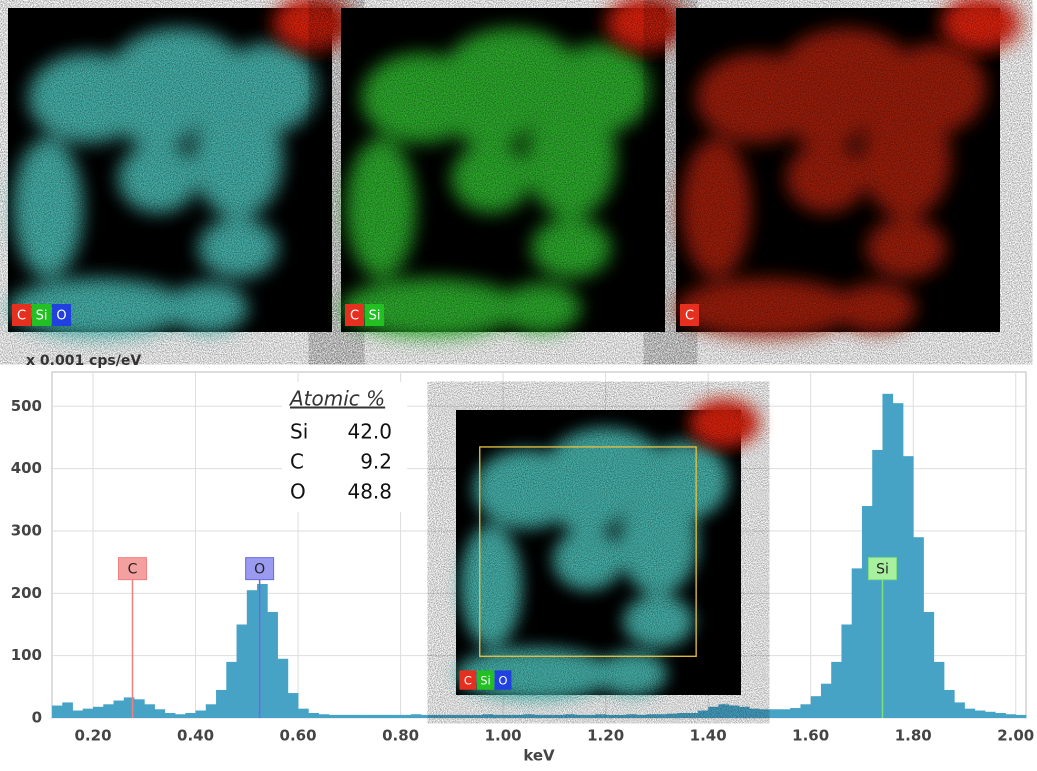 This screenshot has height=771, width=1037. I want to click on x-tick-label: 0.20, so click(93, 736).